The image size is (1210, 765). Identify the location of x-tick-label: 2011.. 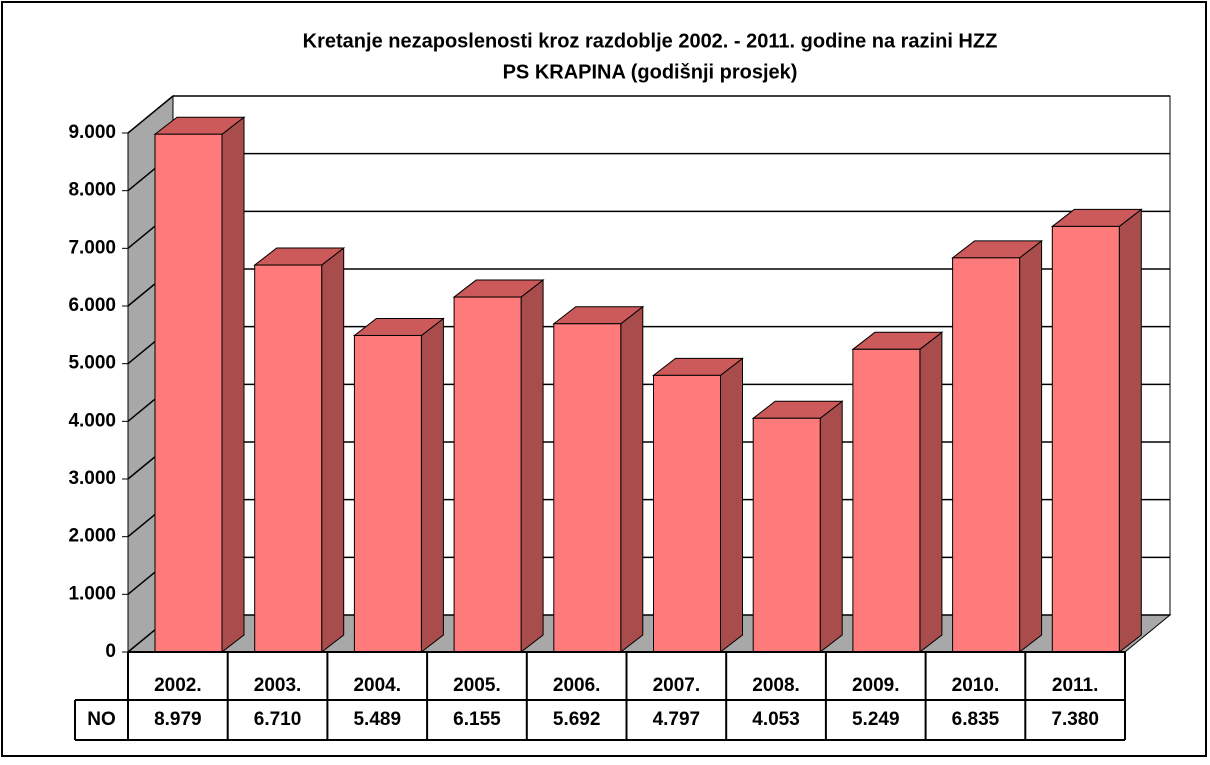
(1075, 685).